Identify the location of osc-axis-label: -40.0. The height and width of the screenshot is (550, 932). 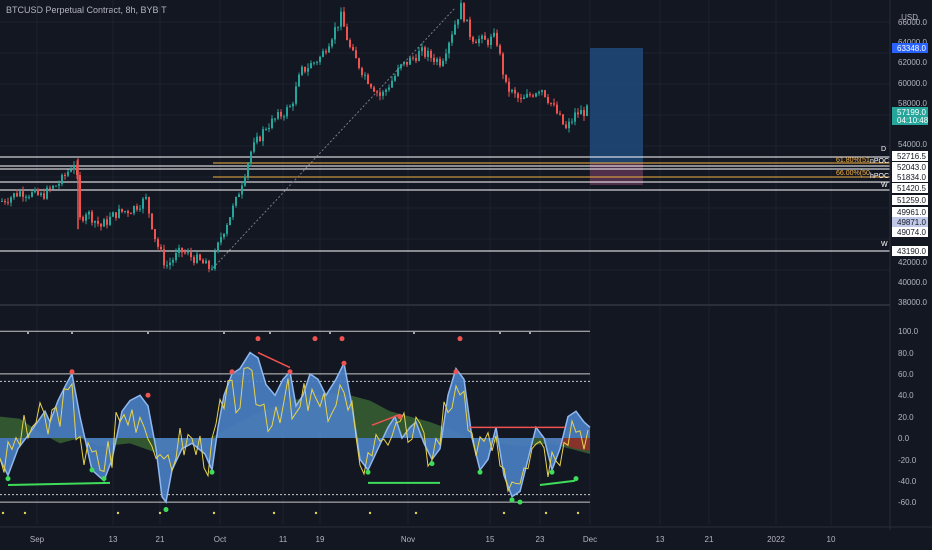
(907, 481).